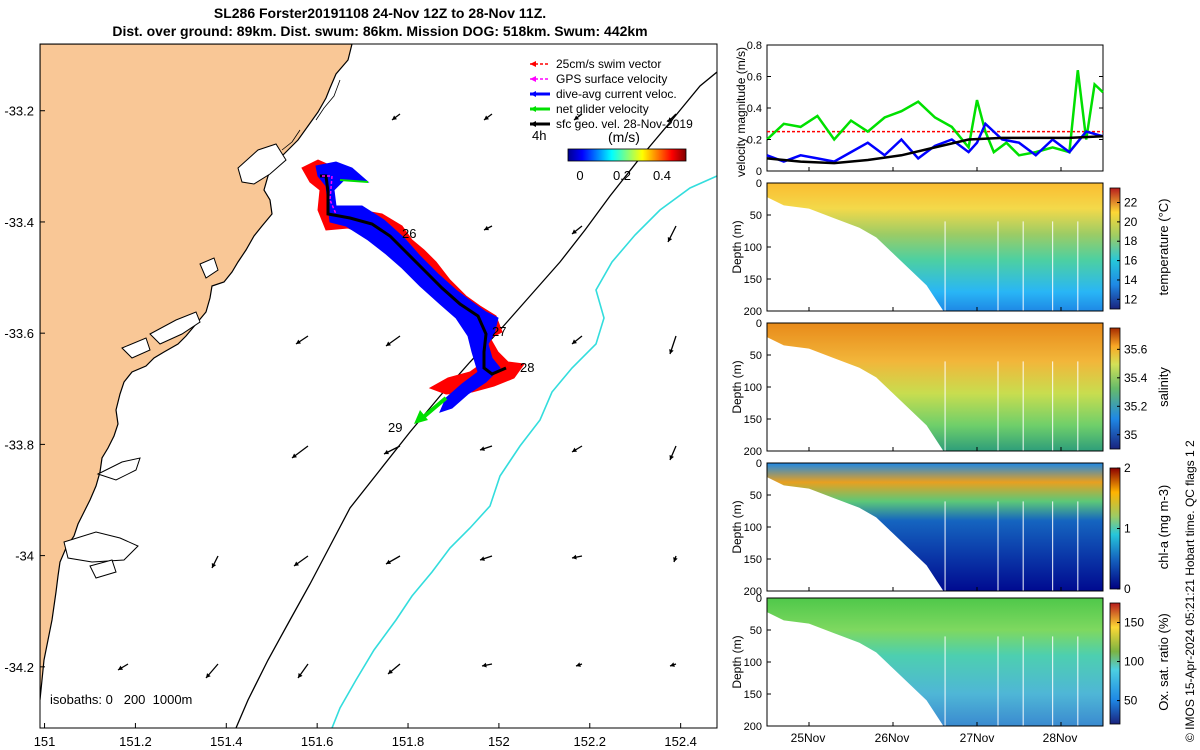 The height and width of the screenshot is (750, 1200). What do you see at coordinates (354, 181) in the screenshot?
I see `net-glider-velocity-arrow-start` at bounding box center [354, 181].